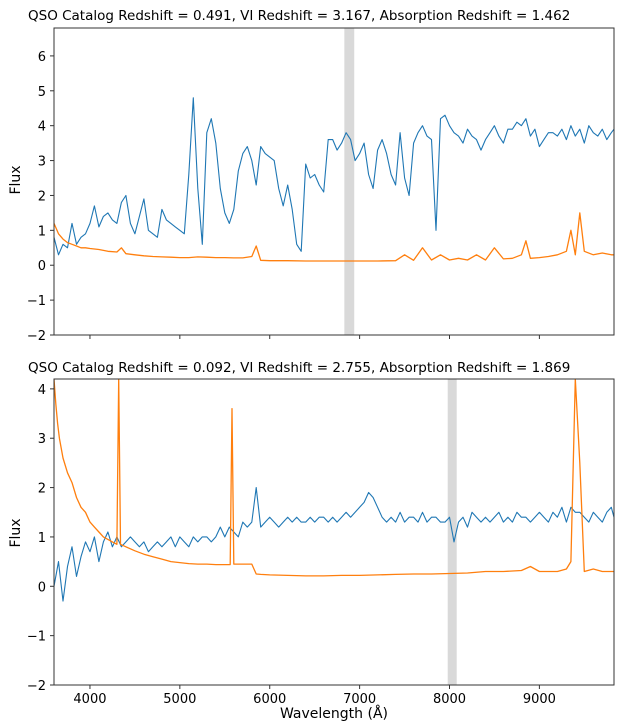 This screenshot has height=722, width=640. I want to click on x-tick-label: 5000, so click(179, 699).